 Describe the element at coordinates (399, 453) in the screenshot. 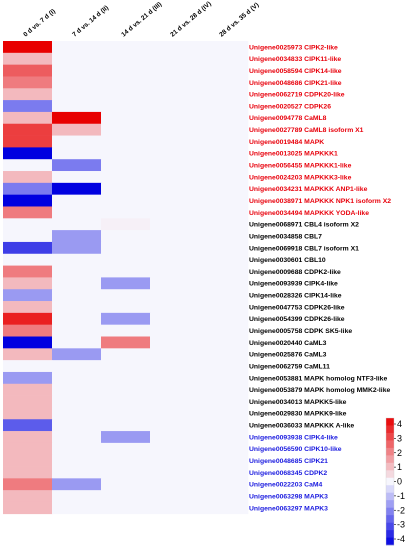

I see `legend-tick-label: 2` at that location.